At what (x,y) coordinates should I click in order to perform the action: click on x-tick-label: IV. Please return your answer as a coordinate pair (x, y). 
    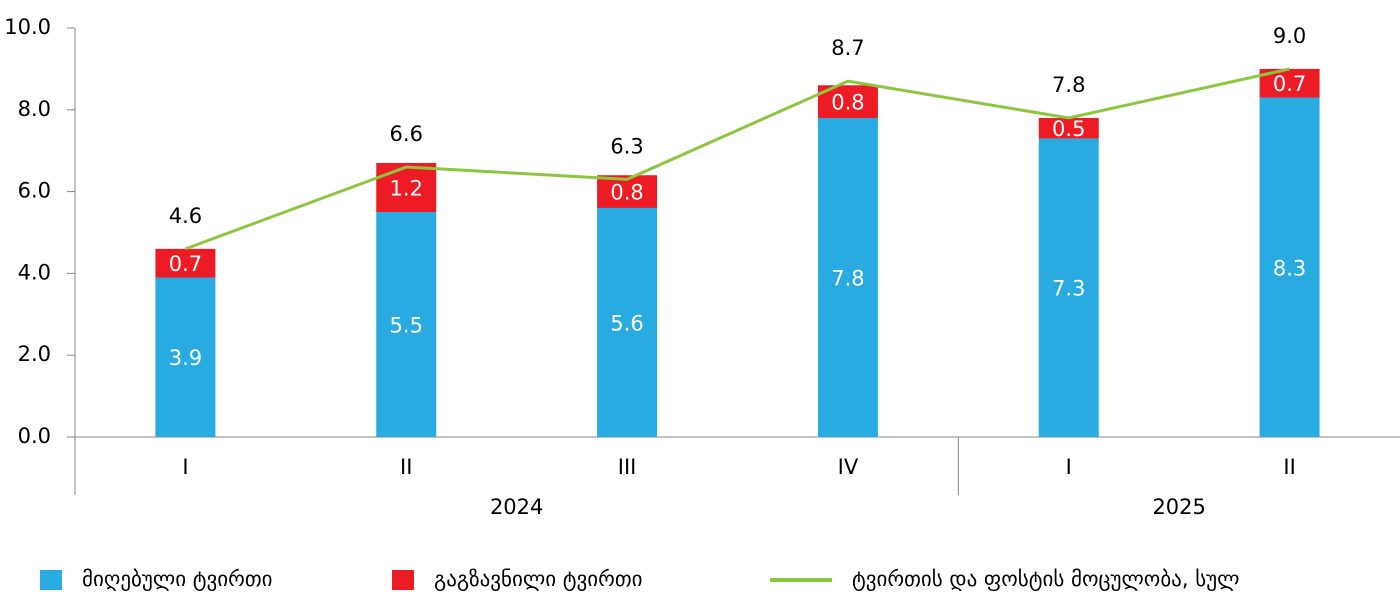
    Looking at the image, I should click on (848, 467).